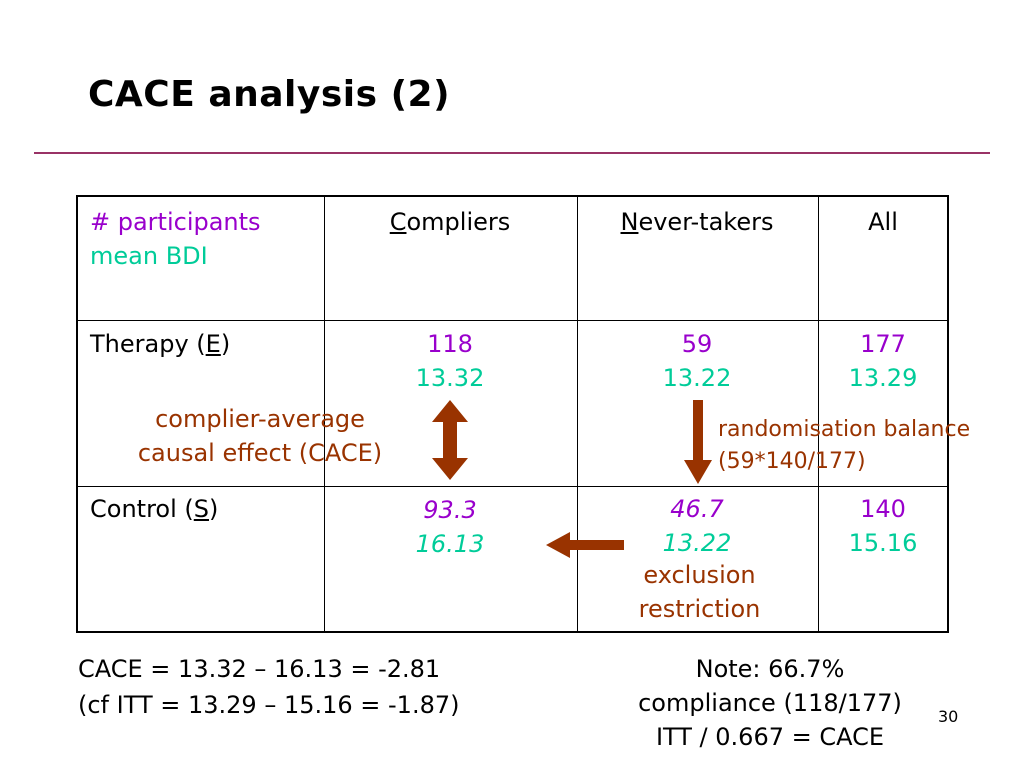 Image resolution: width=1024 pixels, height=768 pixels. What do you see at coordinates (260, 419) in the screenshot?
I see `cace-annotation-line1: complier-average` at bounding box center [260, 419].